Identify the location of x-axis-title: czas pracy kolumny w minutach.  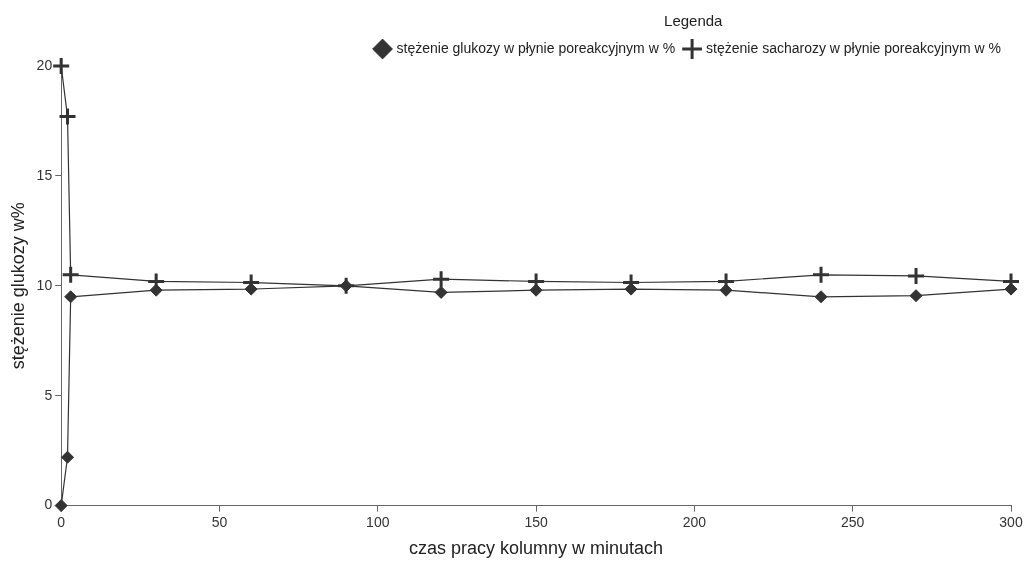
(536, 548).